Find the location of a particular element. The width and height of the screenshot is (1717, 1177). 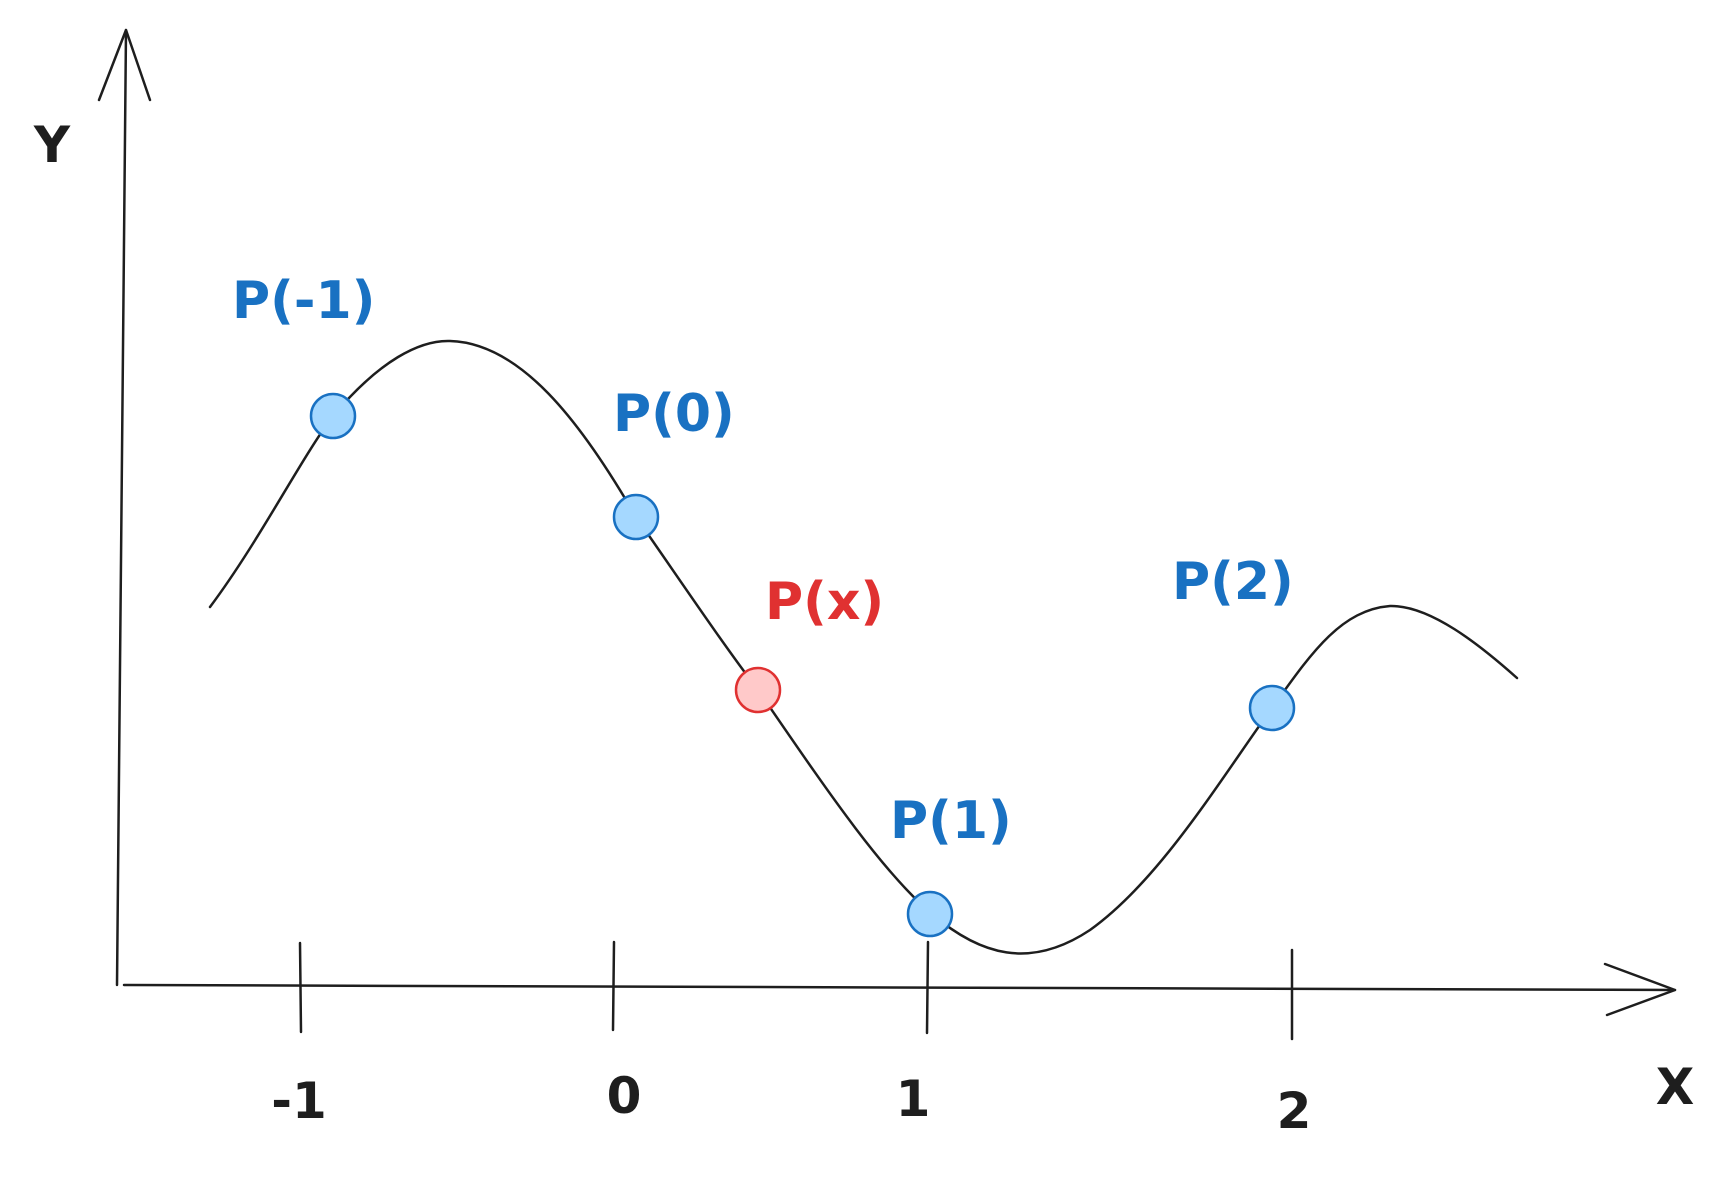

point-label-p-0: P(0) is located at coordinates (674, 414).